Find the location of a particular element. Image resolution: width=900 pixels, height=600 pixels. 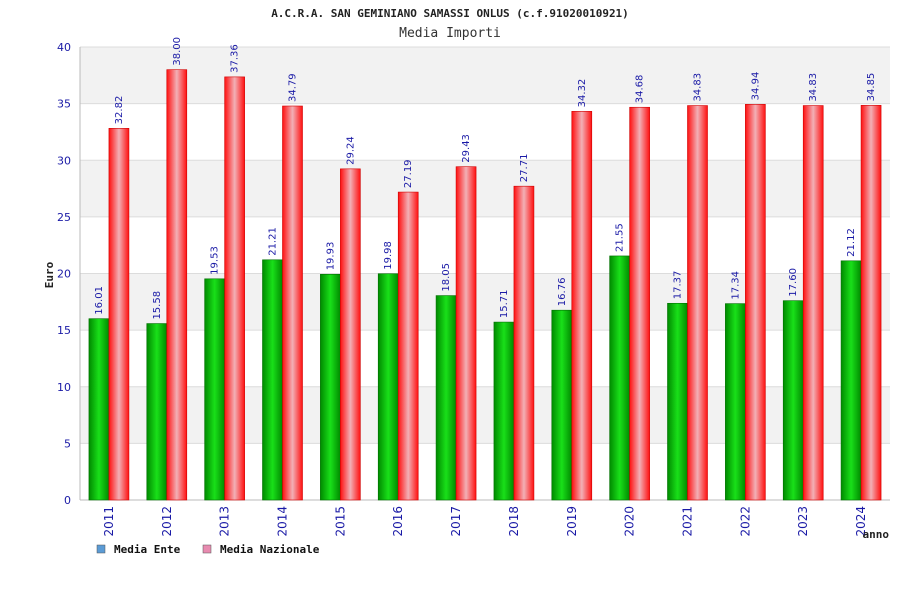

bar-media-ente-2018 is located at coordinates (504, 411).